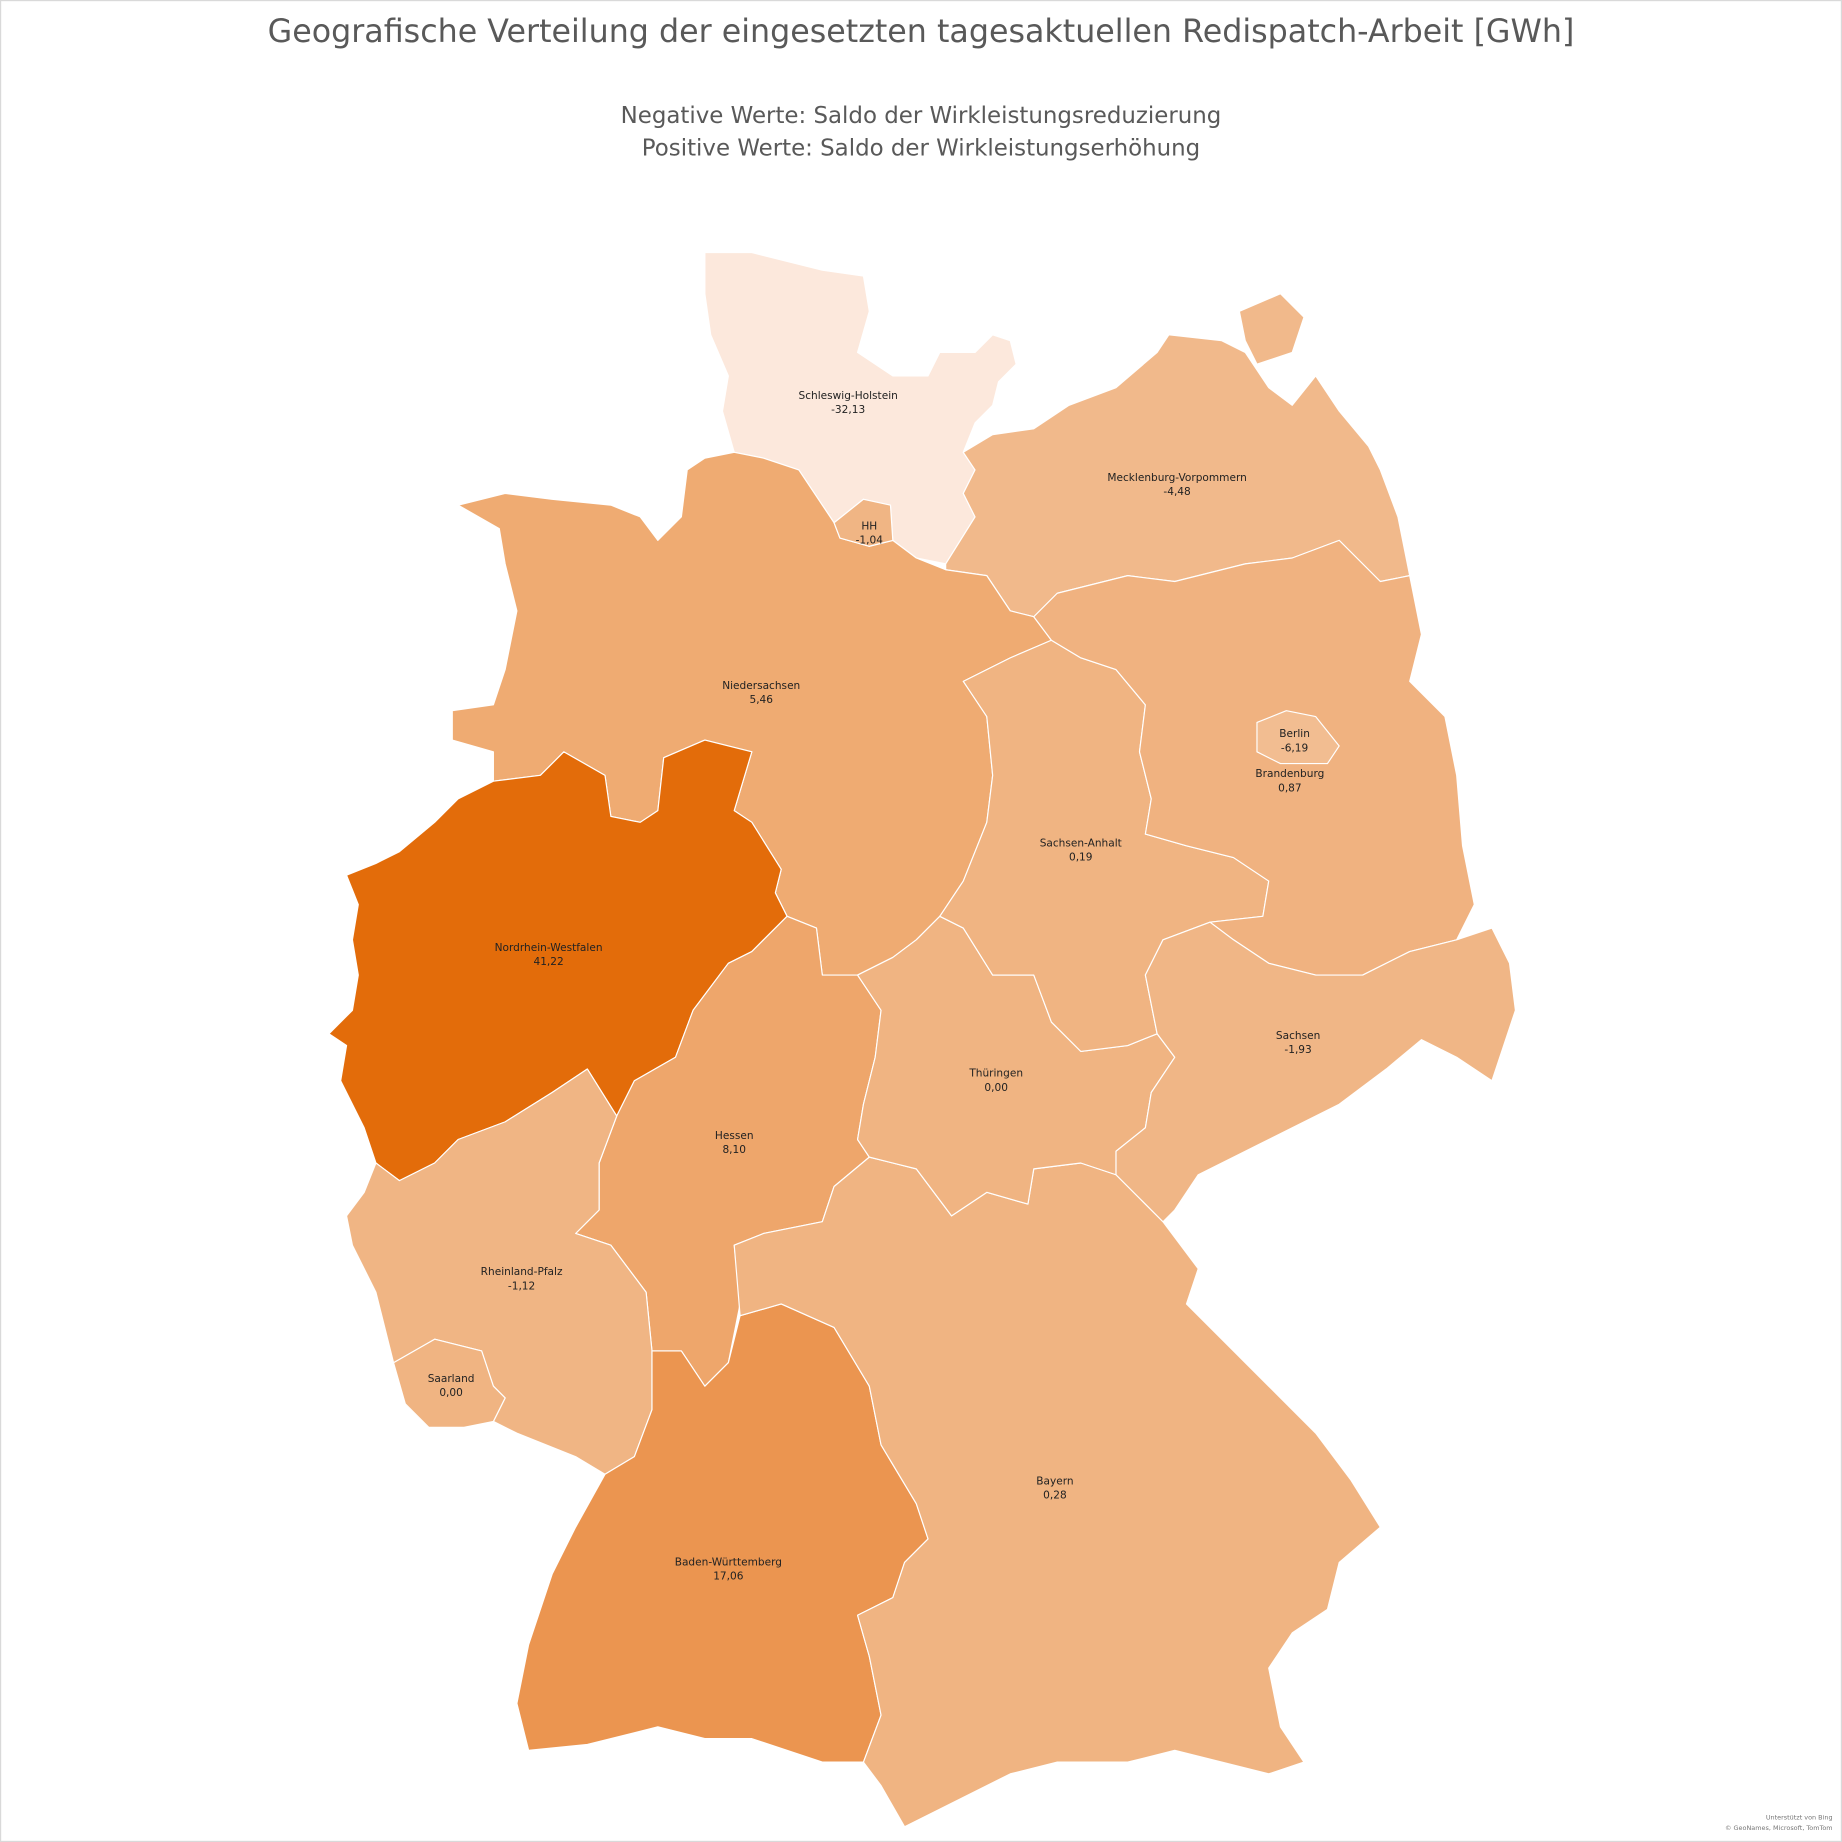 The width and height of the screenshot is (1842, 1842). What do you see at coordinates (1294, 734) in the screenshot?
I see `region-name: Berlin` at bounding box center [1294, 734].